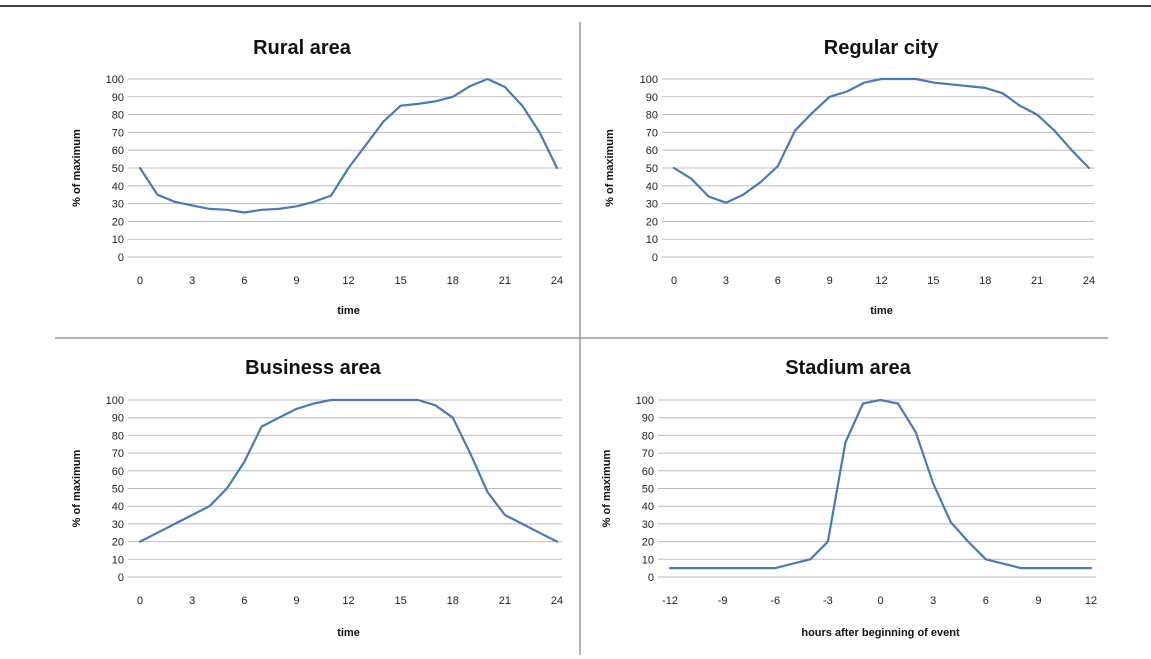  What do you see at coordinates (881, 48) in the screenshot?
I see `chart-title: Regular city` at bounding box center [881, 48].